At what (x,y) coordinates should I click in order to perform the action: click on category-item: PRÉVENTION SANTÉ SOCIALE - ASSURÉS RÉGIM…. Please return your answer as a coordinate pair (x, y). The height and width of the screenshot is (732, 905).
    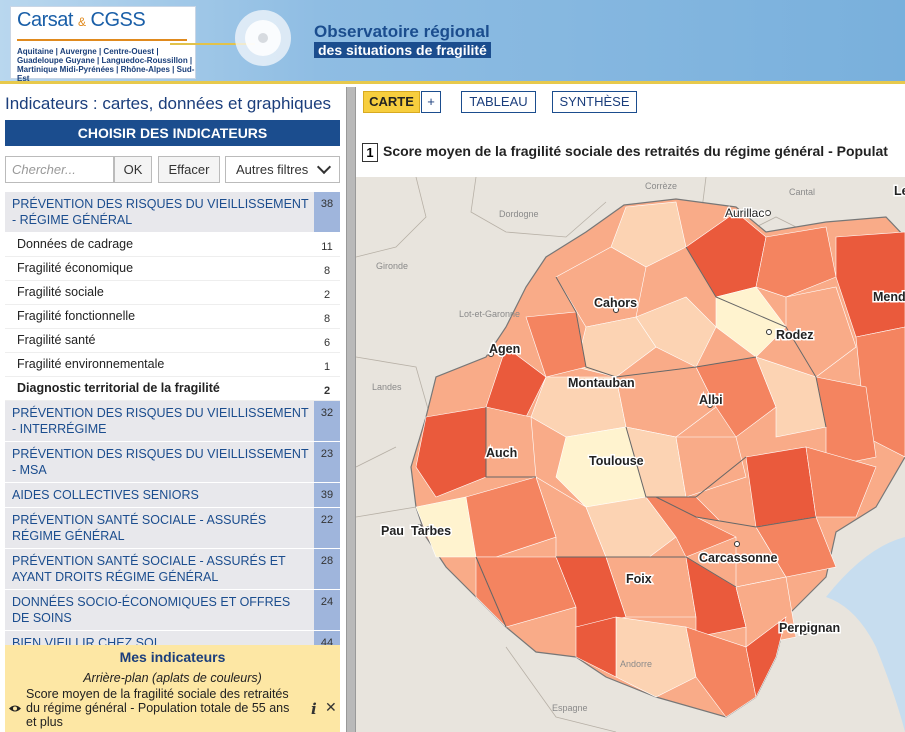
    Looking at the image, I should click on (172, 528).